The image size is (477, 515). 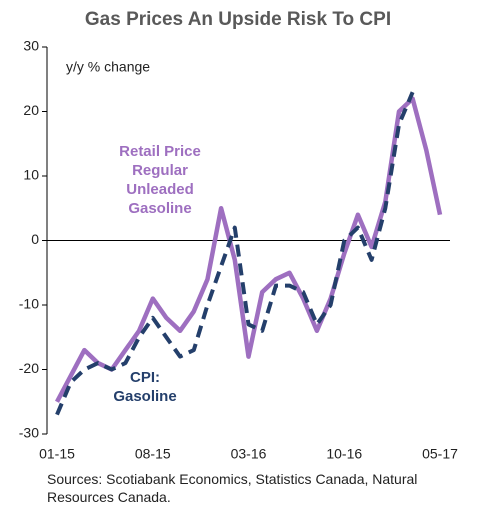 What do you see at coordinates (238, 19) in the screenshot?
I see `chart-title: Gas Prices An Upside Risk To CPI` at bounding box center [238, 19].